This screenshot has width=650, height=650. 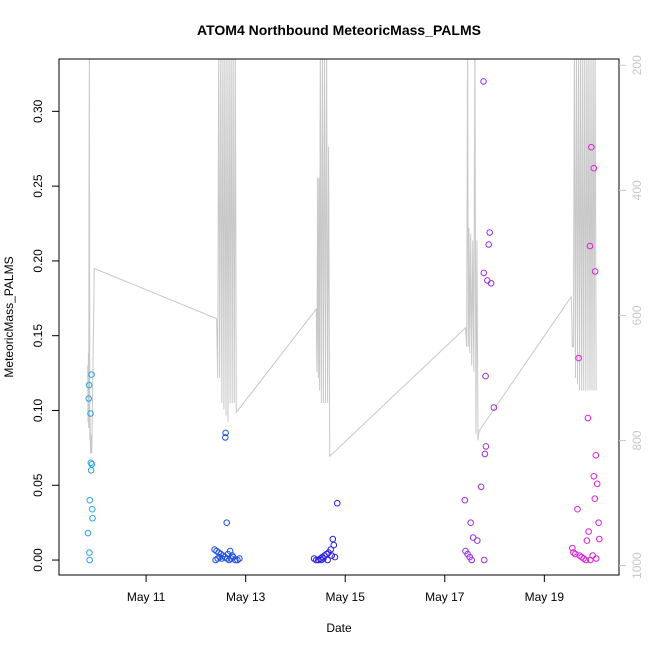 I want to click on y-tick-label-0: 0.00, so click(x=38, y=560).